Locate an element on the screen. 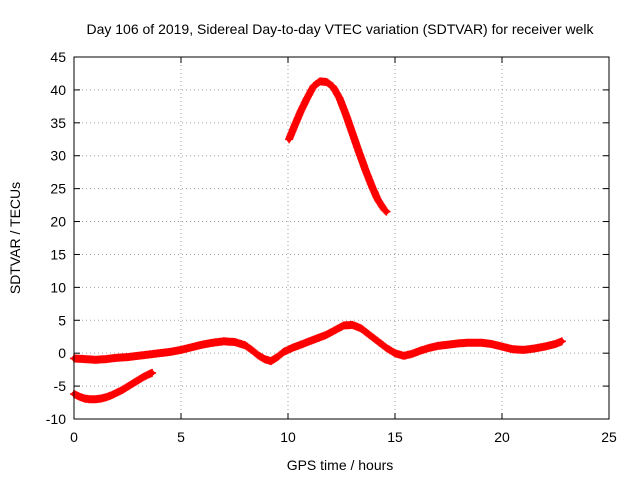 The height and width of the screenshot is (480, 640). y-tick-label: 45 is located at coordinates (58, 57).